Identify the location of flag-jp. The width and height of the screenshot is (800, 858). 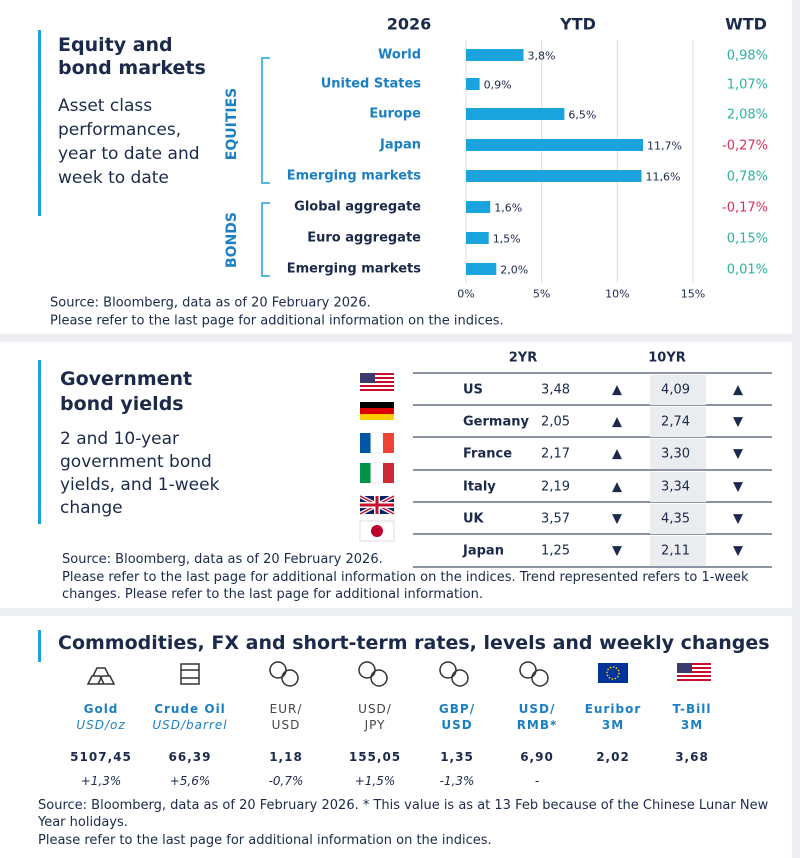
(377, 531).